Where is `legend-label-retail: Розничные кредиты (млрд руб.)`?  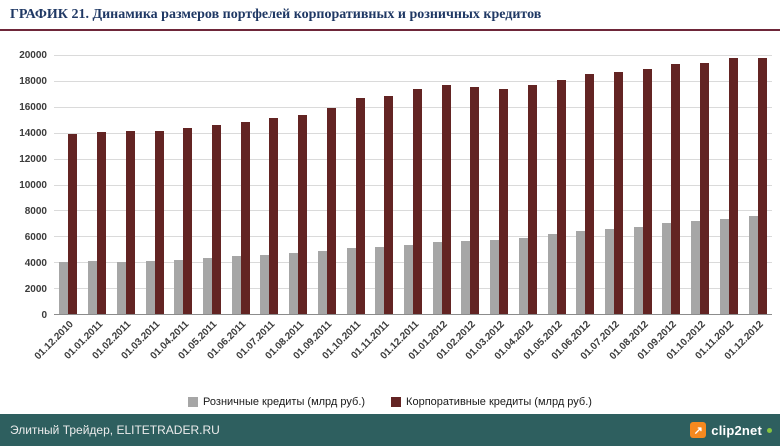 legend-label-retail: Розничные кредиты (млрд руб.) is located at coordinates (284, 402).